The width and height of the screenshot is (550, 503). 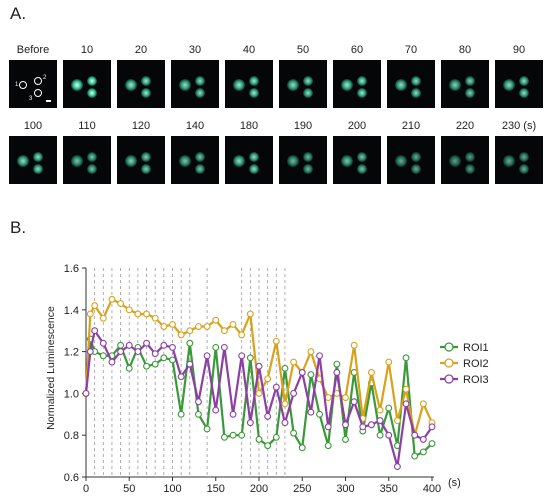 I want to click on frame-time-label: 220, so click(x=465, y=126).